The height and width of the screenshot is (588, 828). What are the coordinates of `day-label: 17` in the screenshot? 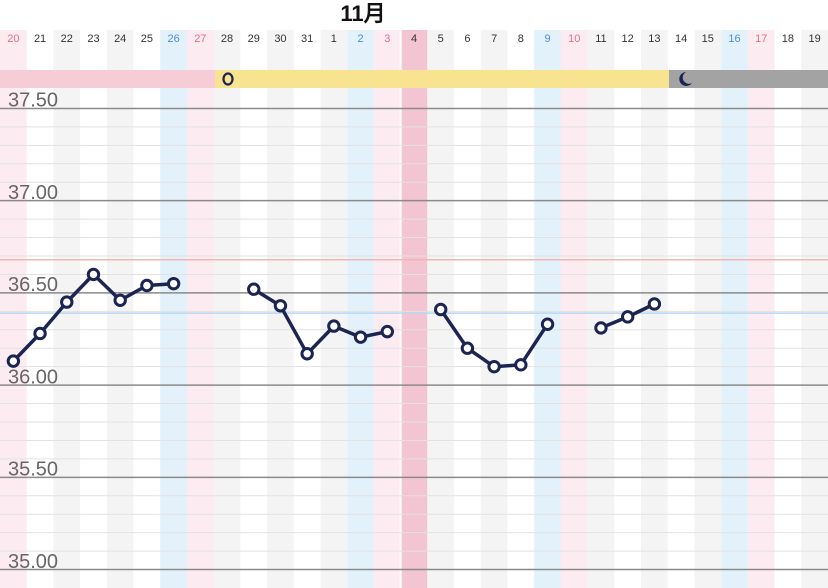 It's located at (761, 39).